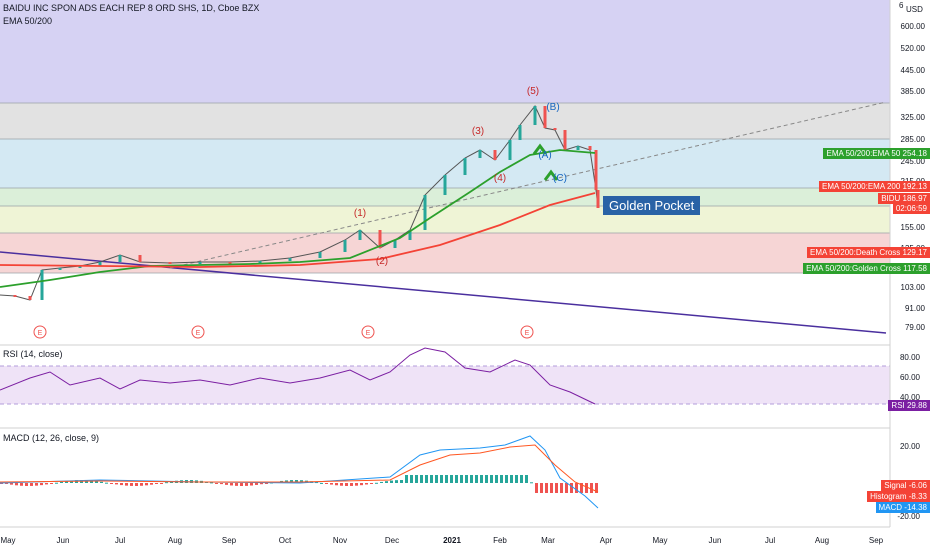 The image size is (932, 550). I want to click on macd-tag: Histogram -8.33, so click(898, 496).